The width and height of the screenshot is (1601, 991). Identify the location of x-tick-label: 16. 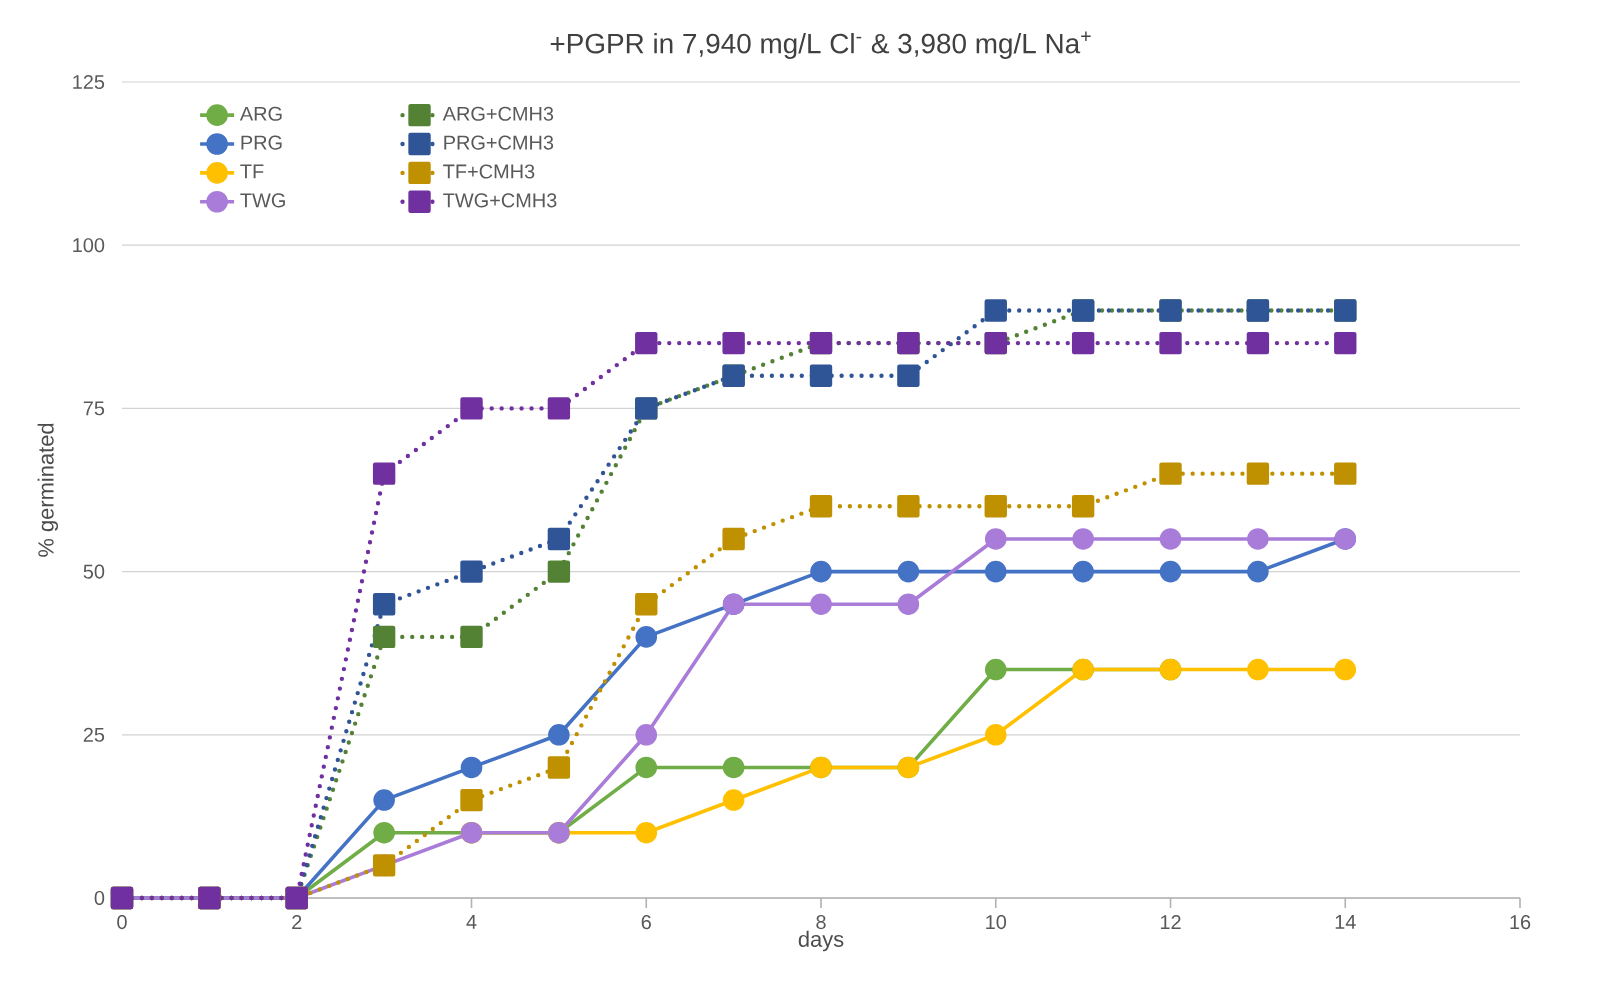
(1520, 922).